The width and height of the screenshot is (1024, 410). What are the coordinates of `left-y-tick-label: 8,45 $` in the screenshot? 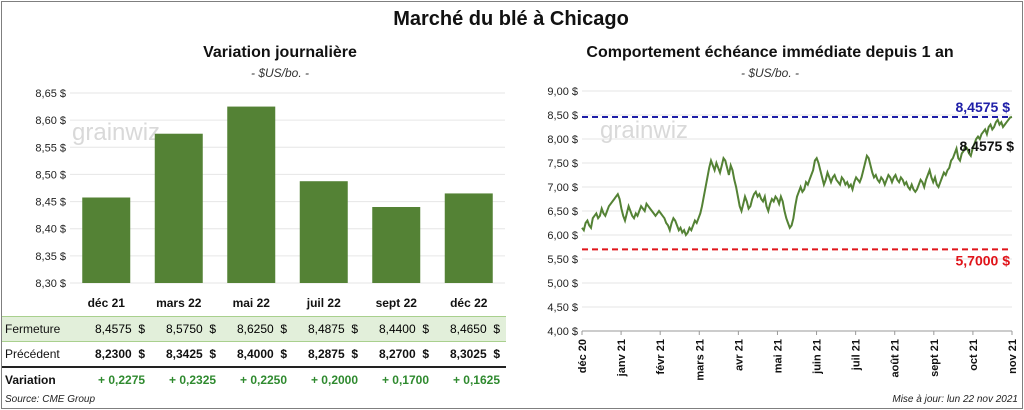 It's located at (50, 203).